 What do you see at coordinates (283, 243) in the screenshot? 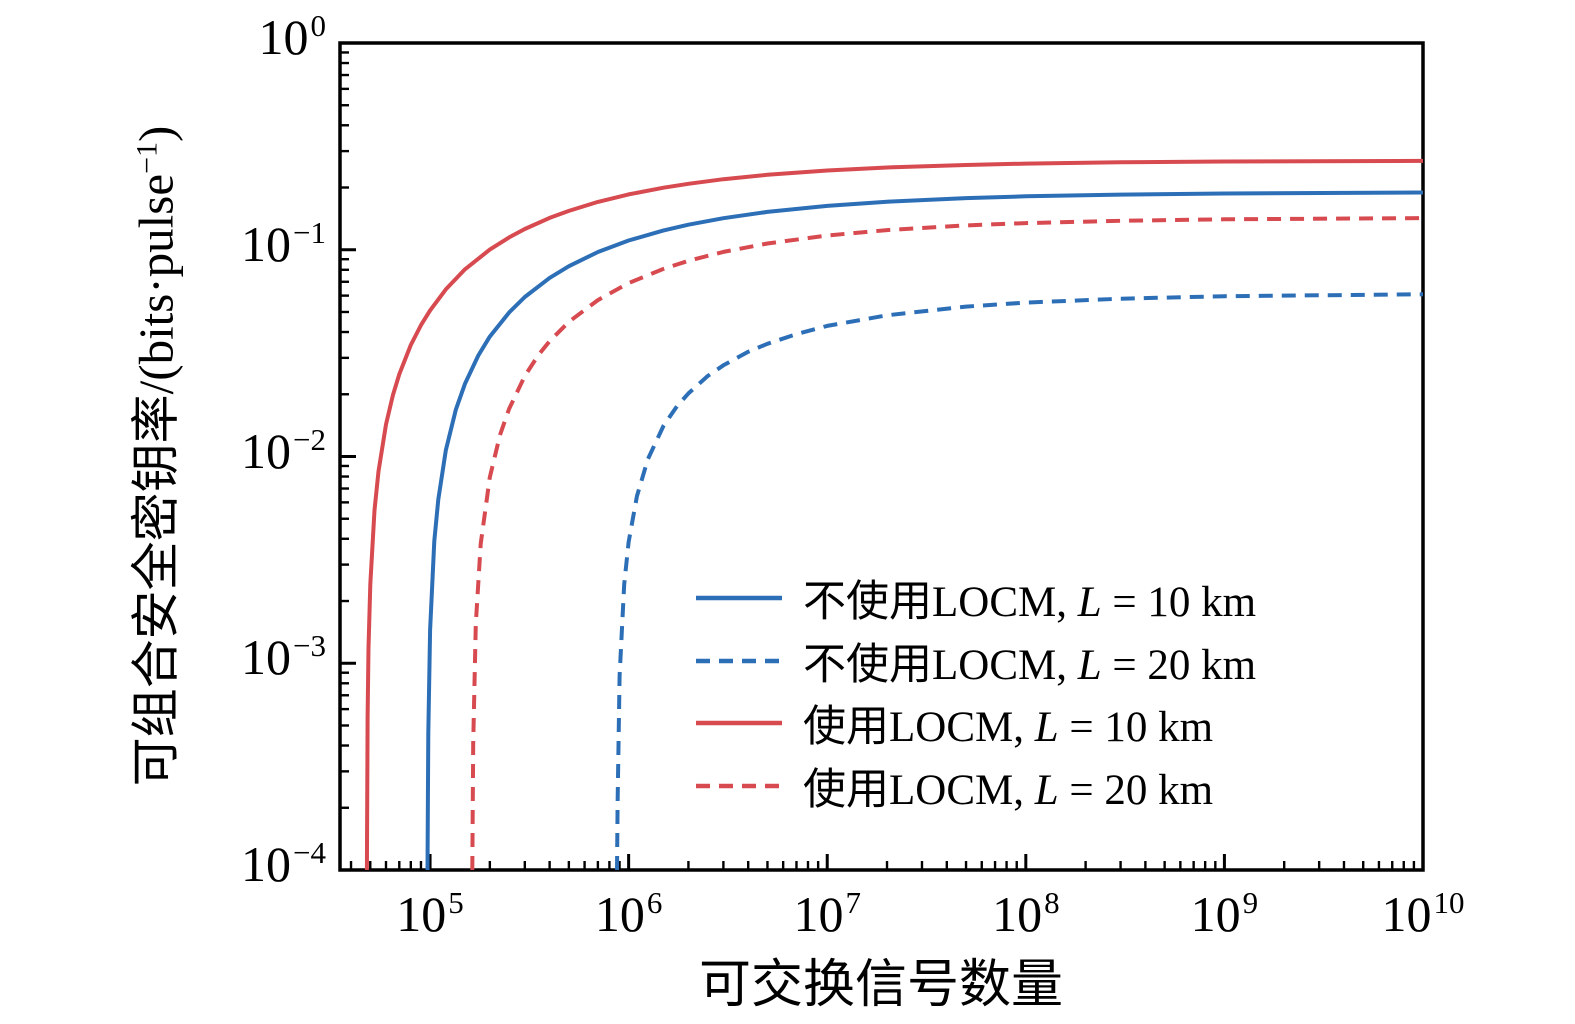
I see `y-tick-label: 10⁻¹` at bounding box center [283, 243].